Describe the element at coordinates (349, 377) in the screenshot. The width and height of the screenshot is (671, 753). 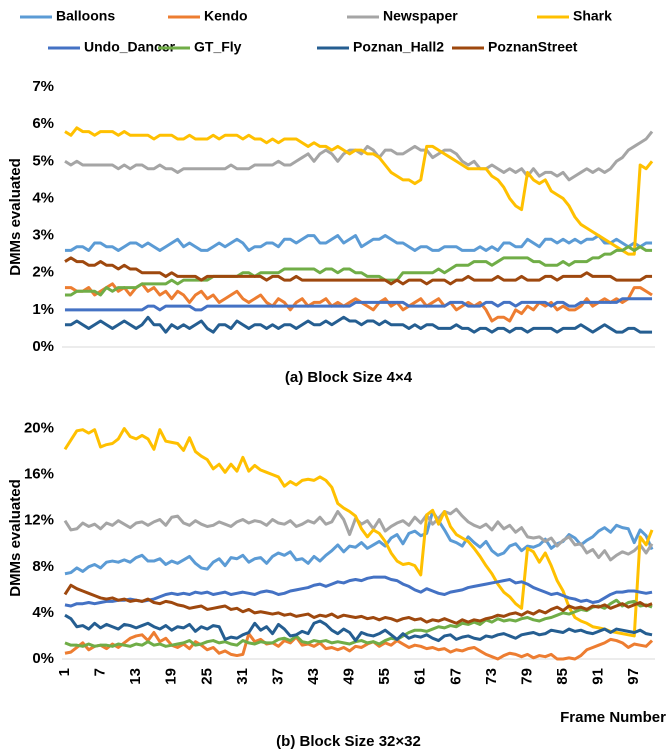
I see `chart-title: (a) Block Size 4×4` at that location.